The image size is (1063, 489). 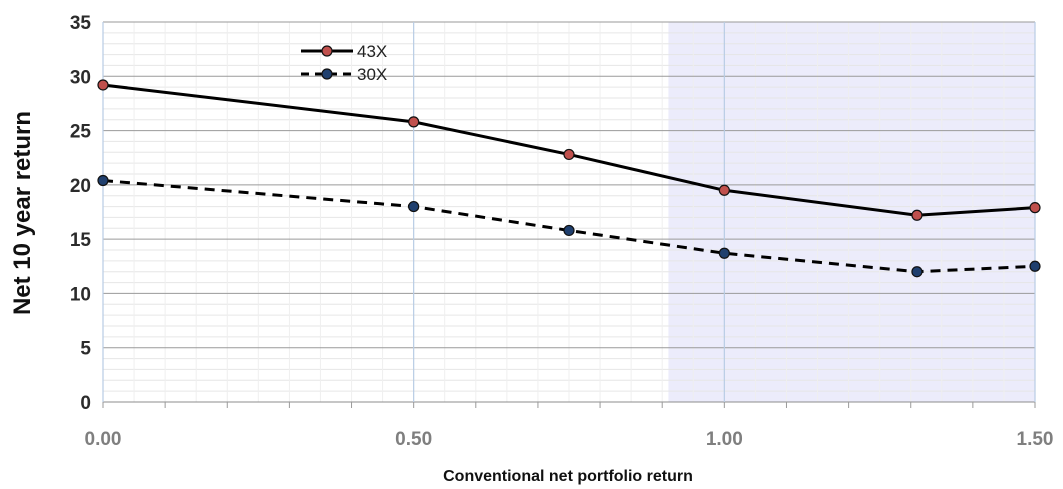 I want to click on y-tick-label: 10, so click(x=80, y=294).